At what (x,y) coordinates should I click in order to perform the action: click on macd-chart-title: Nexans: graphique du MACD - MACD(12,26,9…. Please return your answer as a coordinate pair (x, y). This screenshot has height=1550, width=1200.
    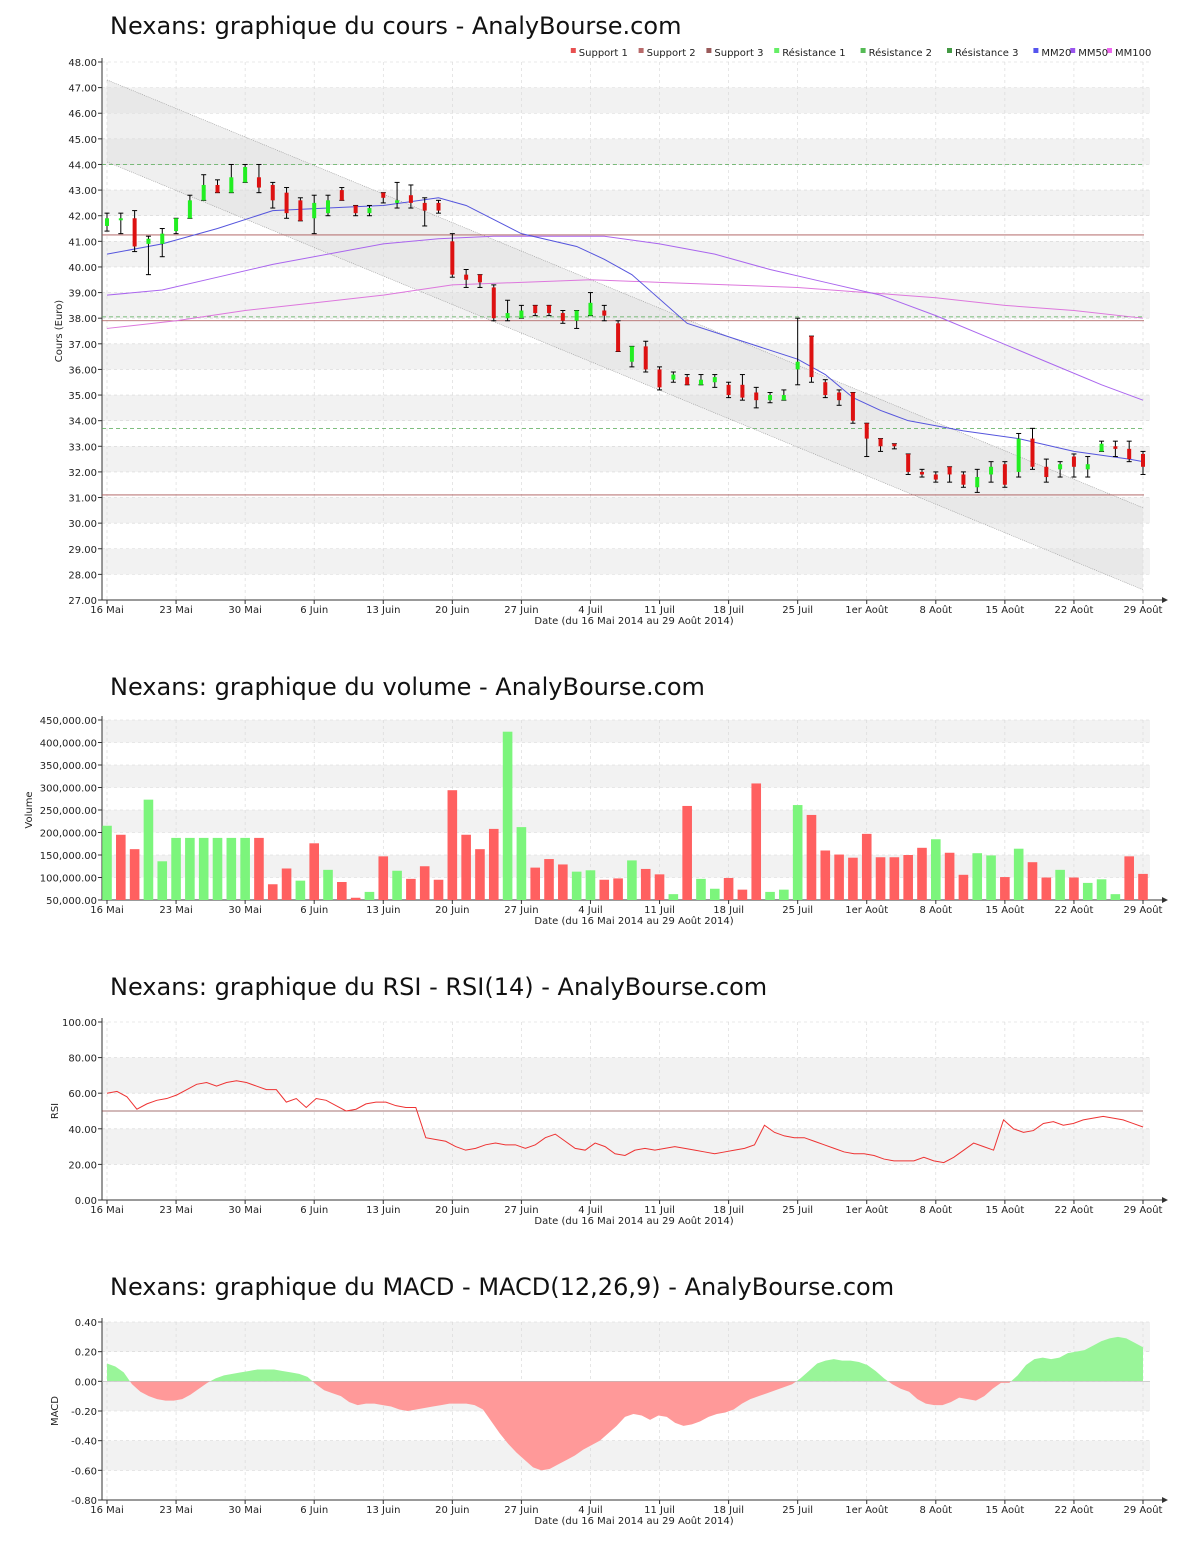
    Looking at the image, I should click on (502, 1287).